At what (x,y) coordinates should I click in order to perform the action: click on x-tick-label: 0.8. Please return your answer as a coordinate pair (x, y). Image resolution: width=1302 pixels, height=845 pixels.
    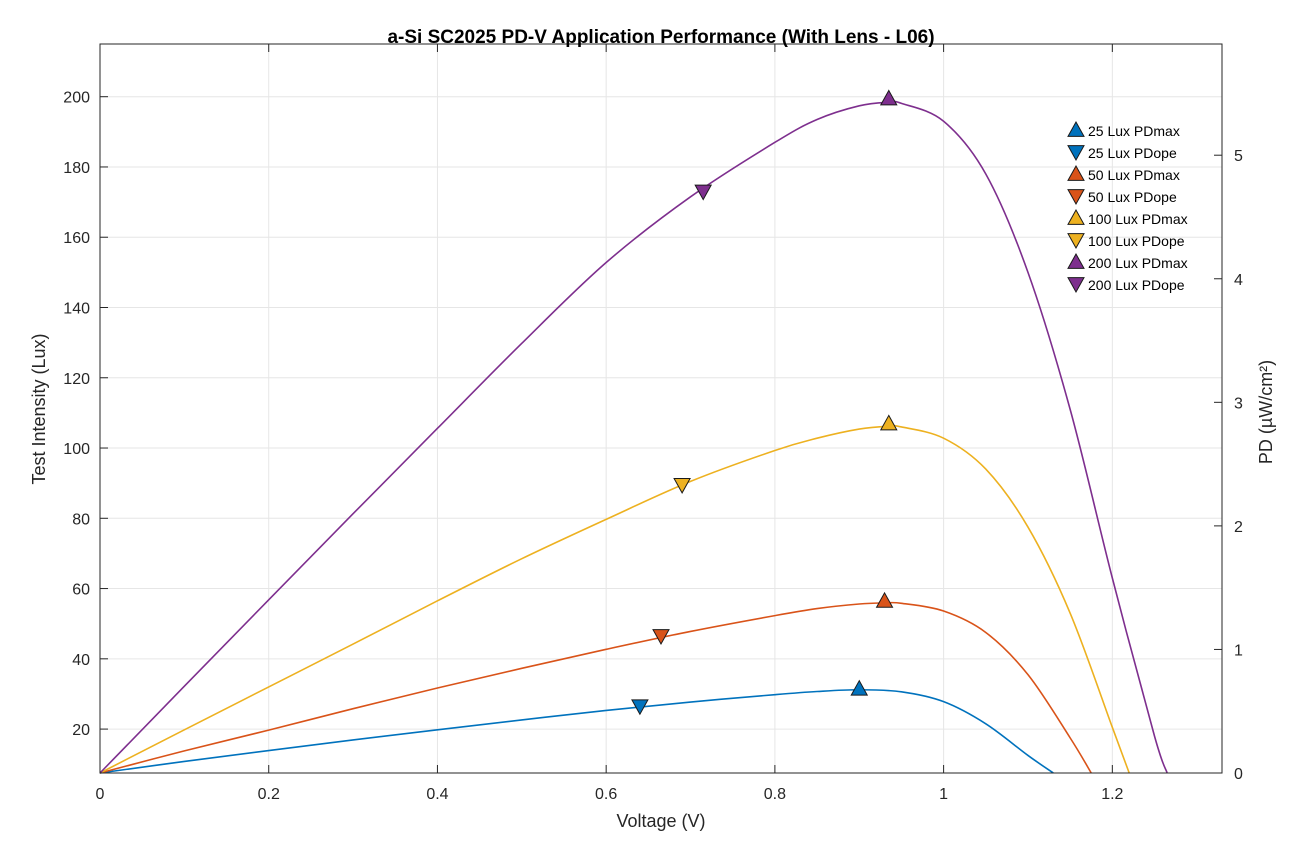
    Looking at the image, I should click on (775, 794).